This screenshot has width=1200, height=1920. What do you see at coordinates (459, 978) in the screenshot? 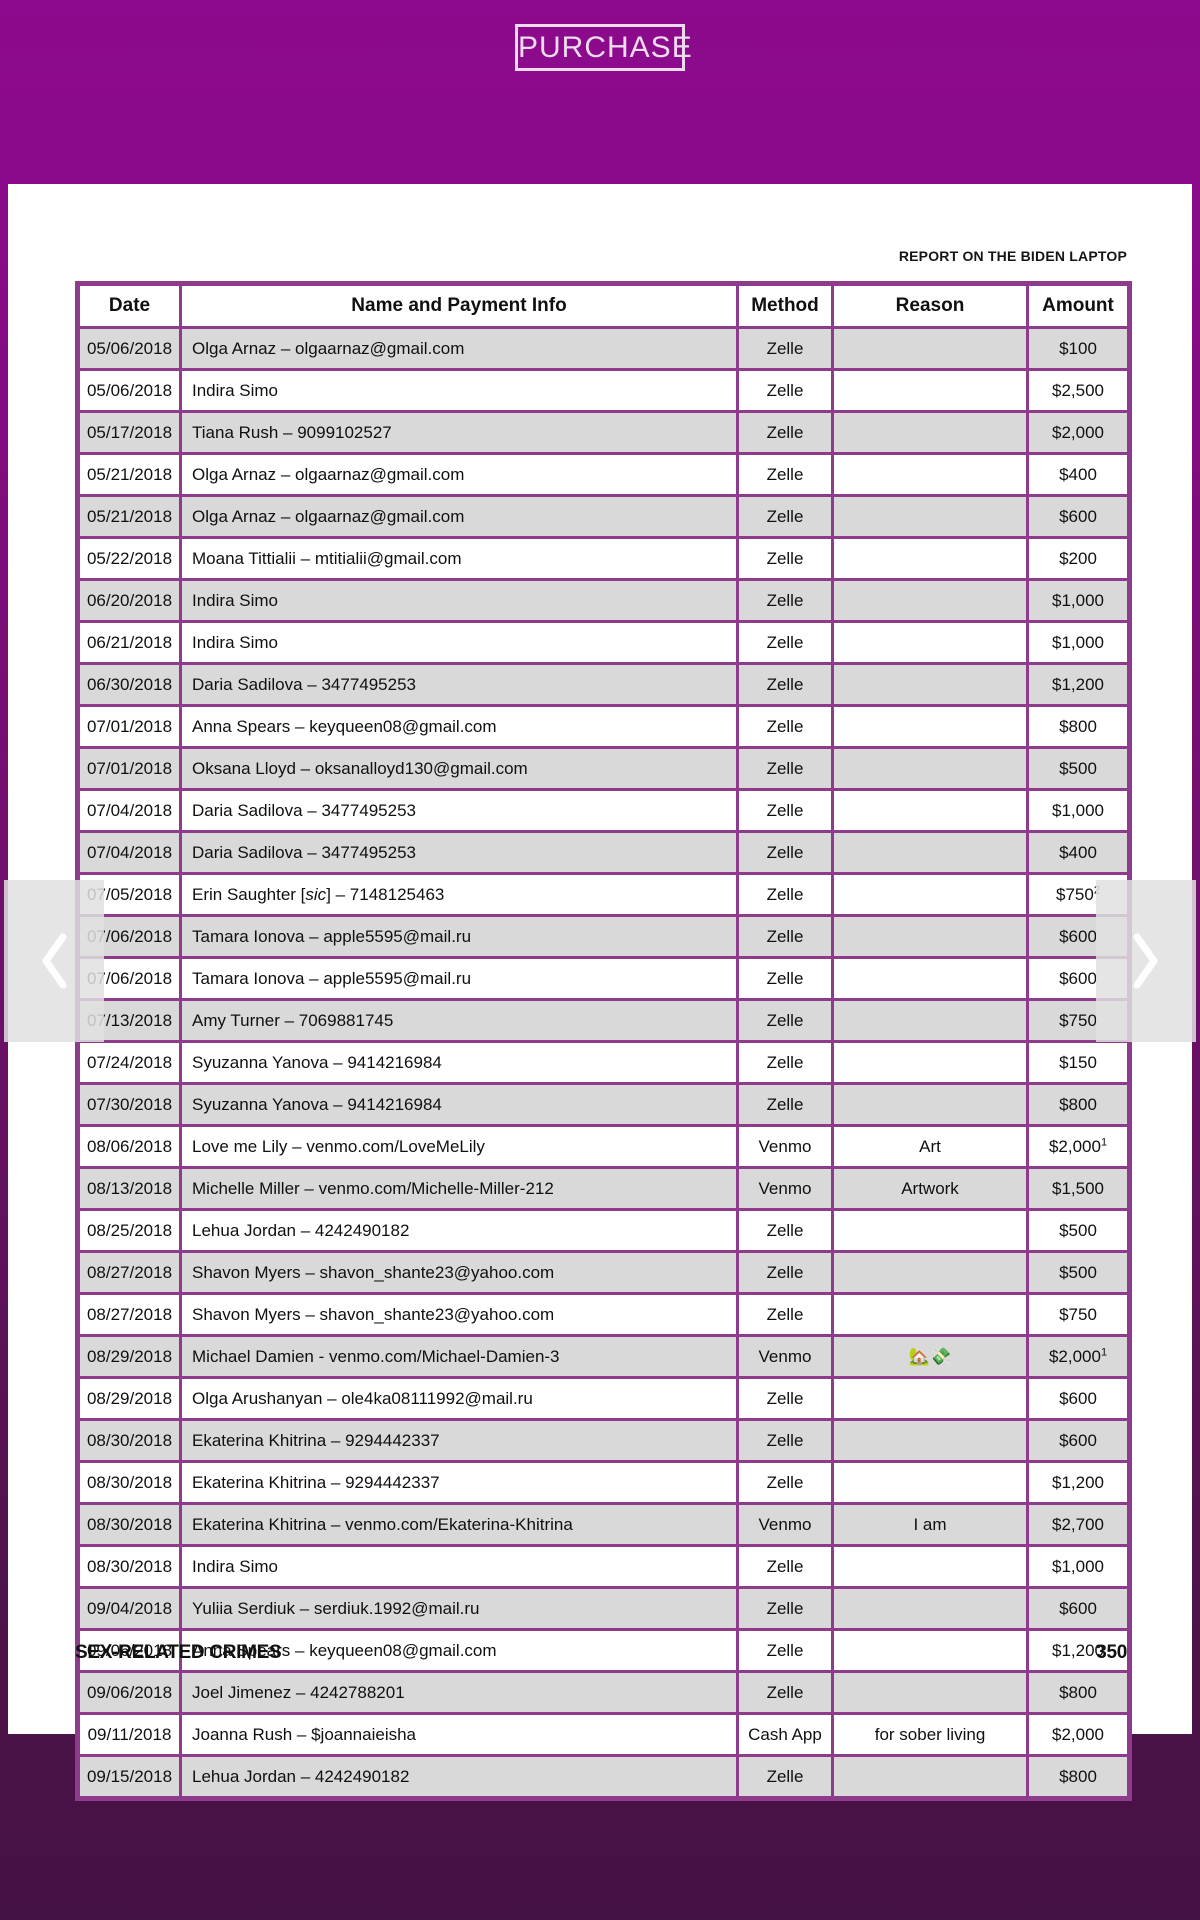
I see `cell-name: Tamara Ionova – apple5595@mail.ru` at bounding box center [459, 978].